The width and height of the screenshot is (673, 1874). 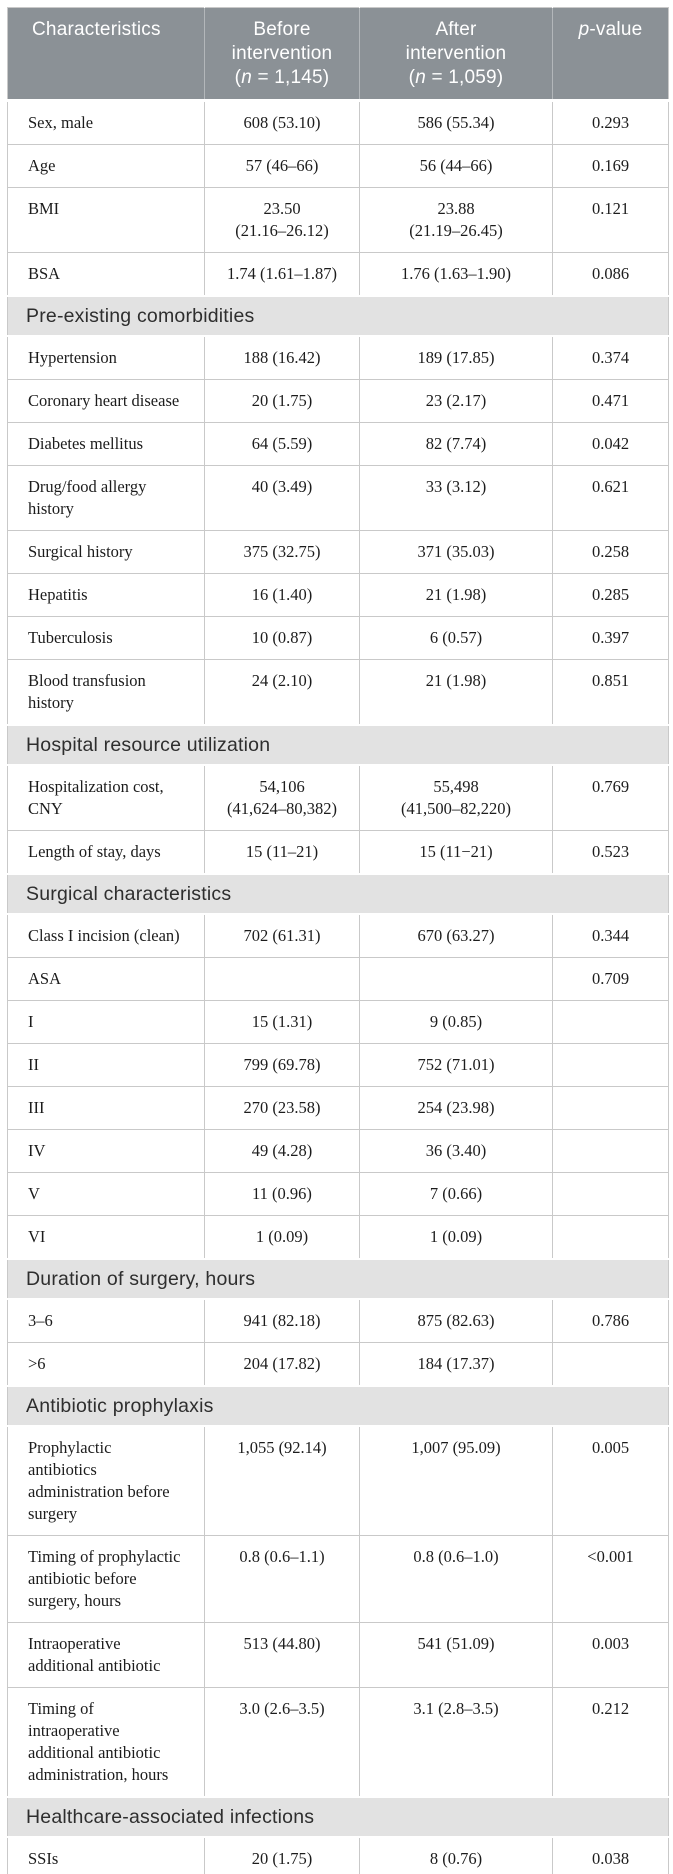 What do you see at coordinates (610, 1655) in the screenshot?
I see `p-value-cell: 0.003` at bounding box center [610, 1655].